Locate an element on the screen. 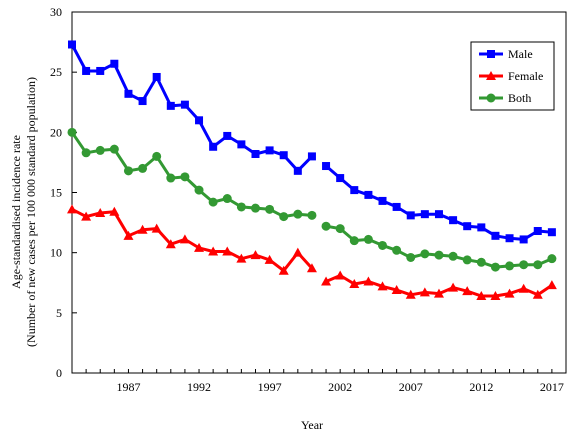 This screenshot has width=588, height=443. legend-label-both: Both is located at coordinates (519, 98).